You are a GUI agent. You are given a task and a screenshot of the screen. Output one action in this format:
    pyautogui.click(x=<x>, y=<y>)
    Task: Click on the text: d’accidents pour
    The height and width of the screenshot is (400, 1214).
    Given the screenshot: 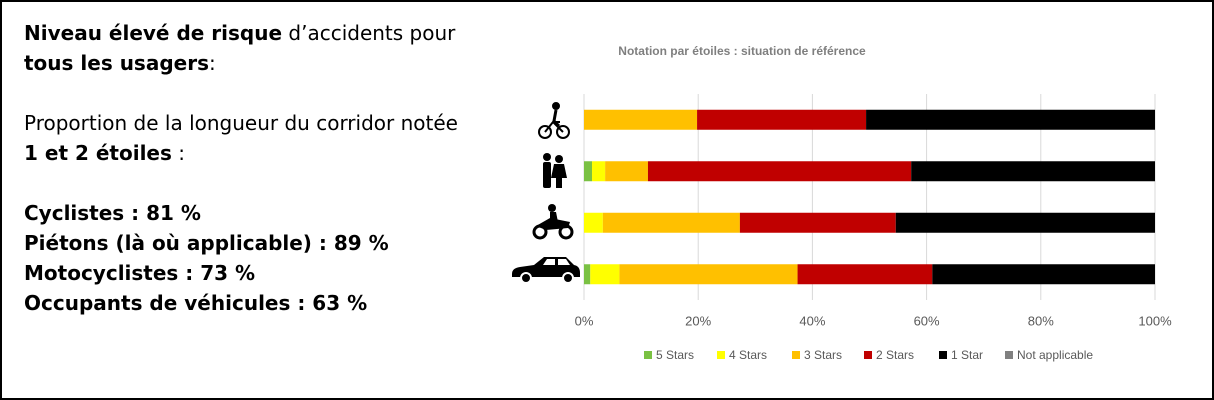 What is the action you would take?
    pyautogui.click(x=369, y=33)
    